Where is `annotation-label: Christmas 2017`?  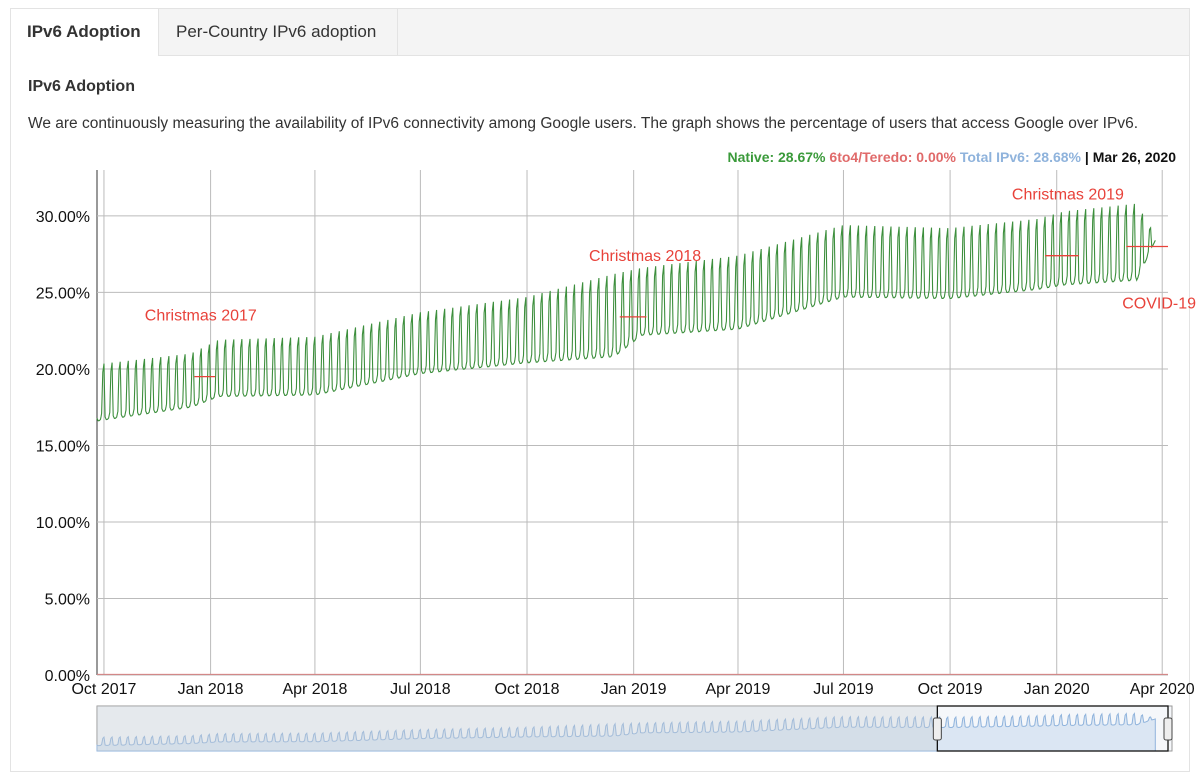 annotation-label: Christmas 2017 is located at coordinates (201, 316).